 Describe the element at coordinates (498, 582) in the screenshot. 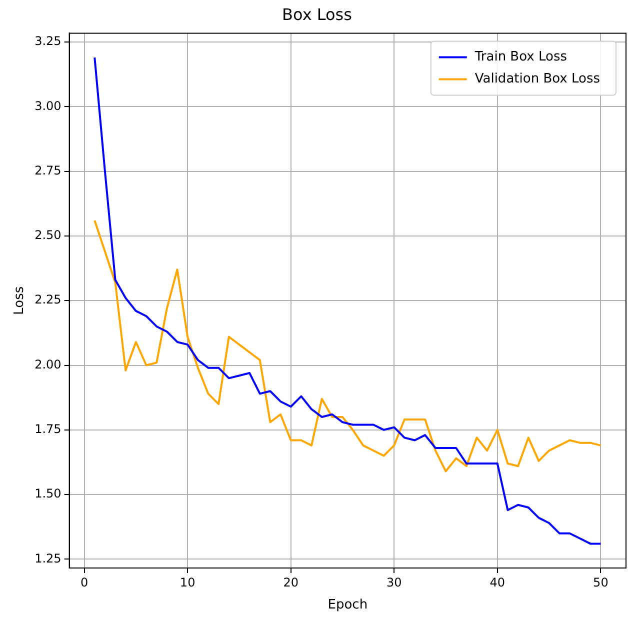

I see `x-tick-label: 40` at that location.